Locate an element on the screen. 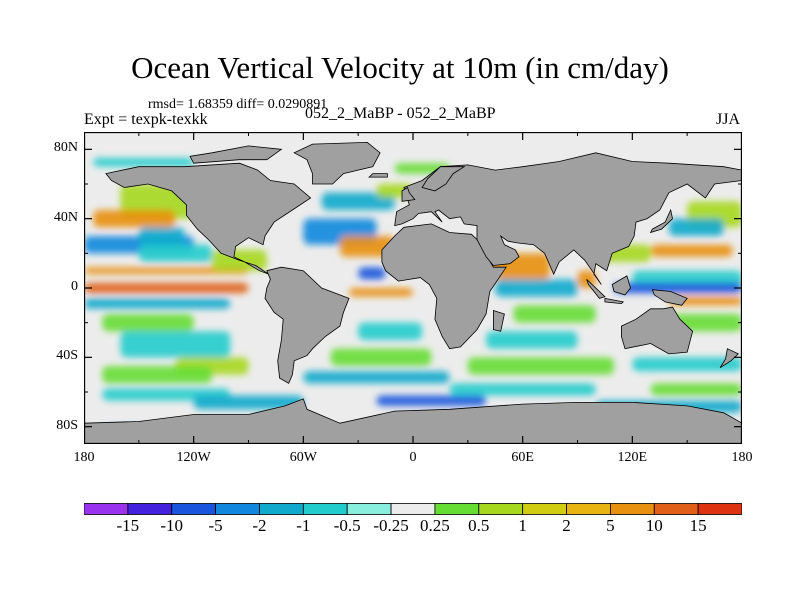  colorbar-label: 10 is located at coordinates (654, 525).